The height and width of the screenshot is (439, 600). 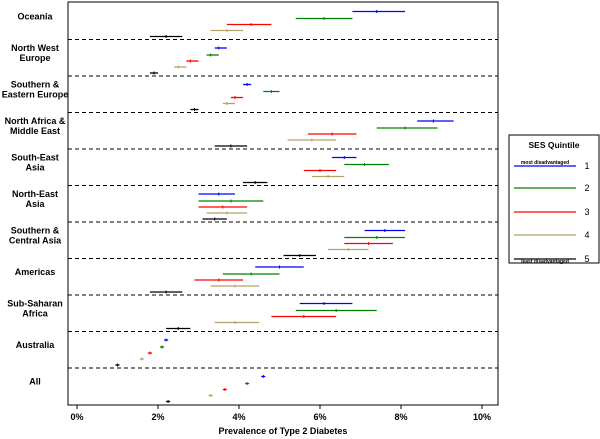 I want to click on group-label: North West, so click(x=35, y=48).